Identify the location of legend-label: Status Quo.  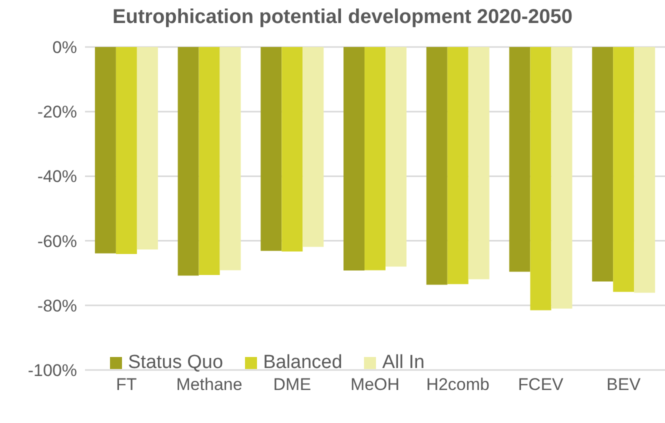
(176, 363).